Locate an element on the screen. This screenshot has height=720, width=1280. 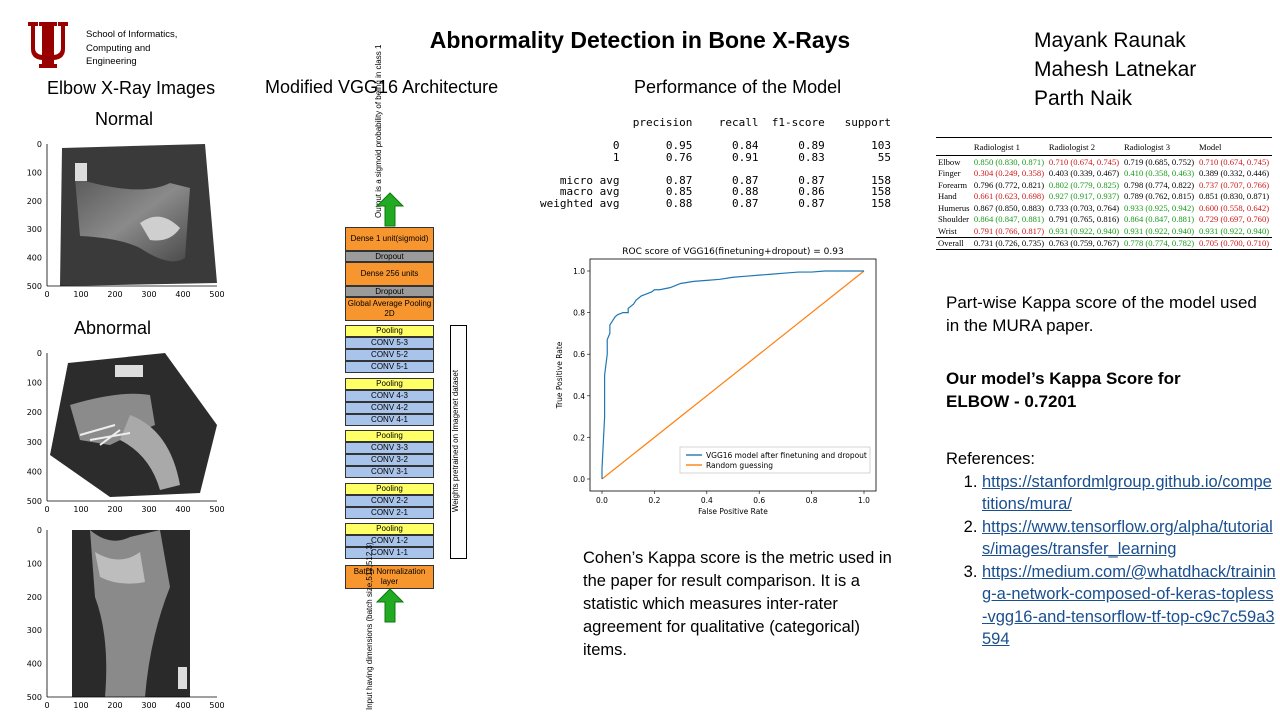
author-1: Mayank Raunak is located at coordinates (1110, 40).